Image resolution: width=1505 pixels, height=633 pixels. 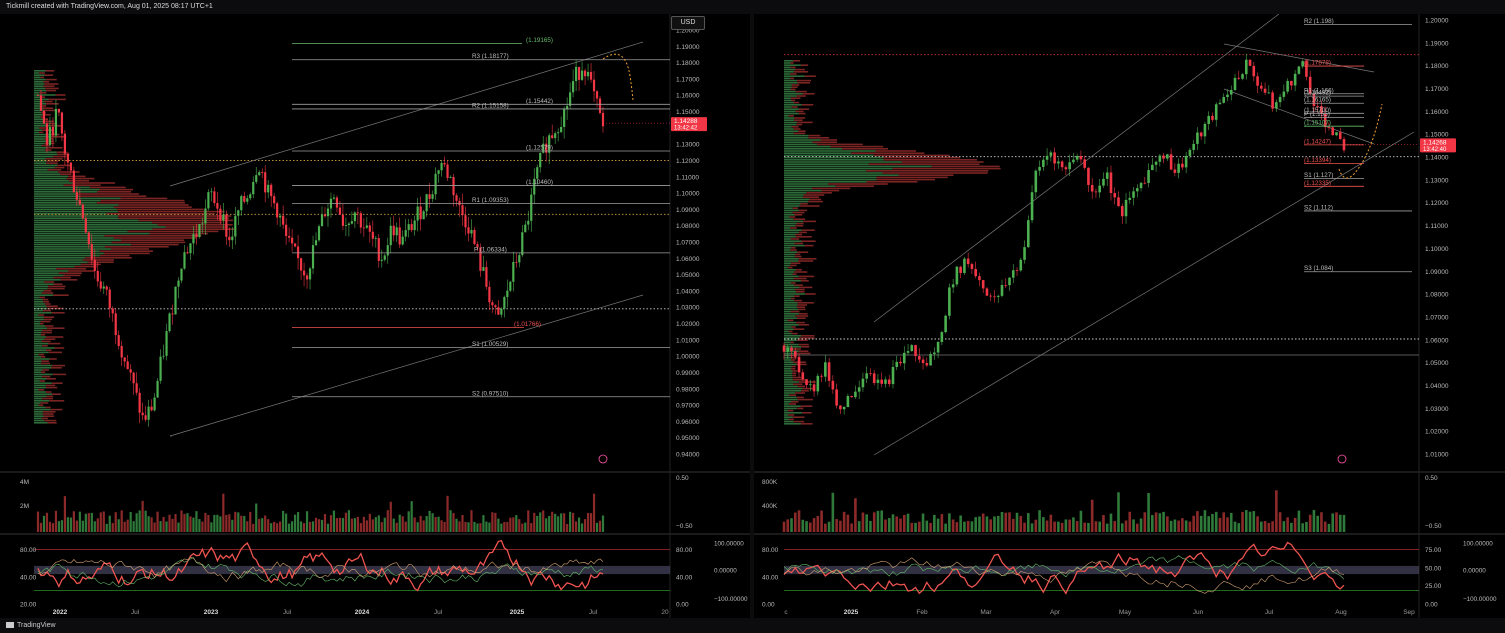 What do you see at coordinates (688, 79) in the screenshot?
I see `price-tick-label: 1.17000` at bounding box center [688, 79].